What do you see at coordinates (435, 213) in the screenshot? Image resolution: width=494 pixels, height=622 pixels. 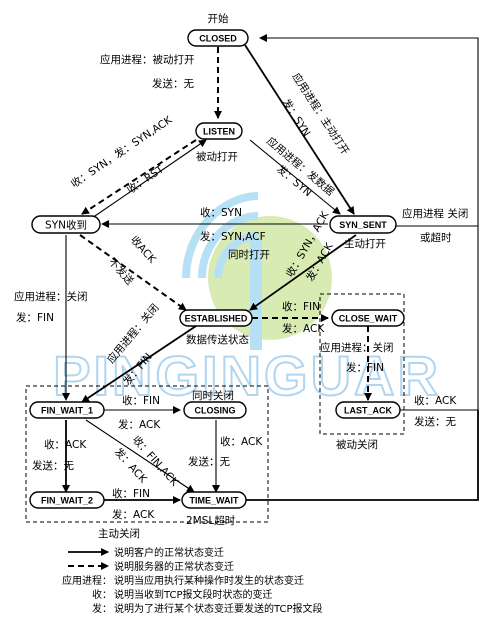 I see `label-synsent-closed-1: 应用进程 关闭` at bounding box center [435, 213].